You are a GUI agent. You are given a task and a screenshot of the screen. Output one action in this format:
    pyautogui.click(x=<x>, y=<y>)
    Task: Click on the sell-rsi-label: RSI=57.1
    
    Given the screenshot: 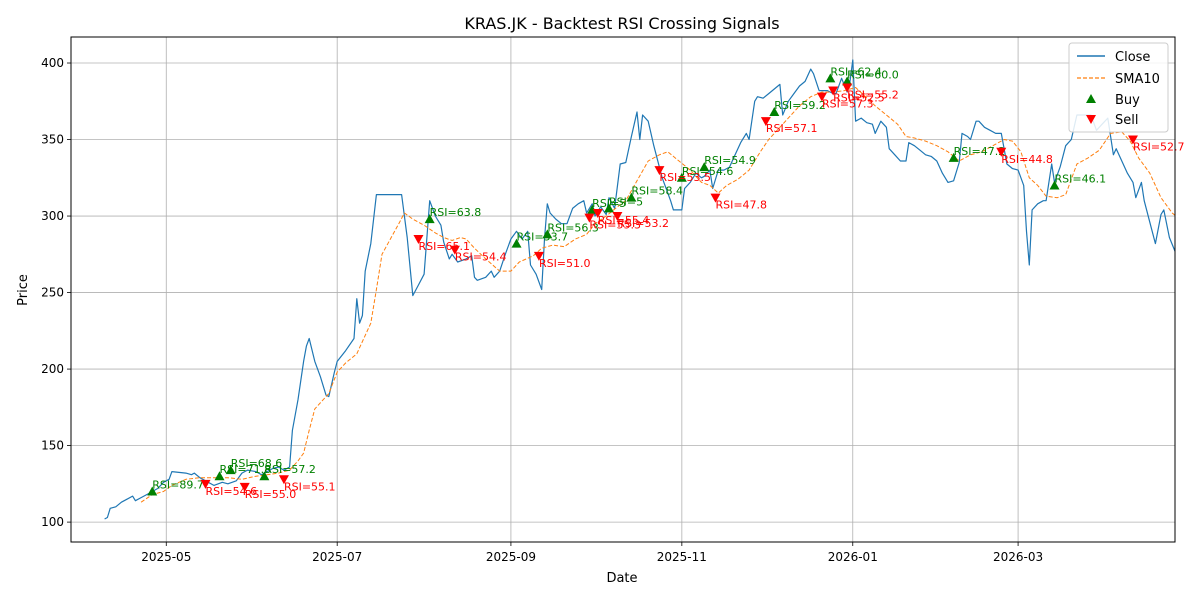 What is the action you would take?
    pyautogui.click(x=792, y=128)
    